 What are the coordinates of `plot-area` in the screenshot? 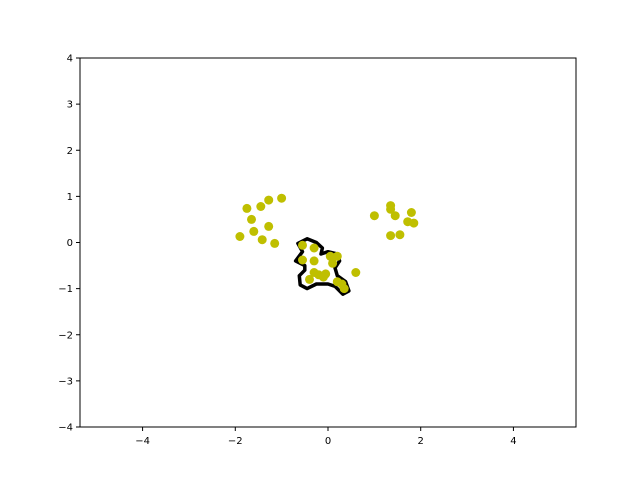 It's located at (327, 244).